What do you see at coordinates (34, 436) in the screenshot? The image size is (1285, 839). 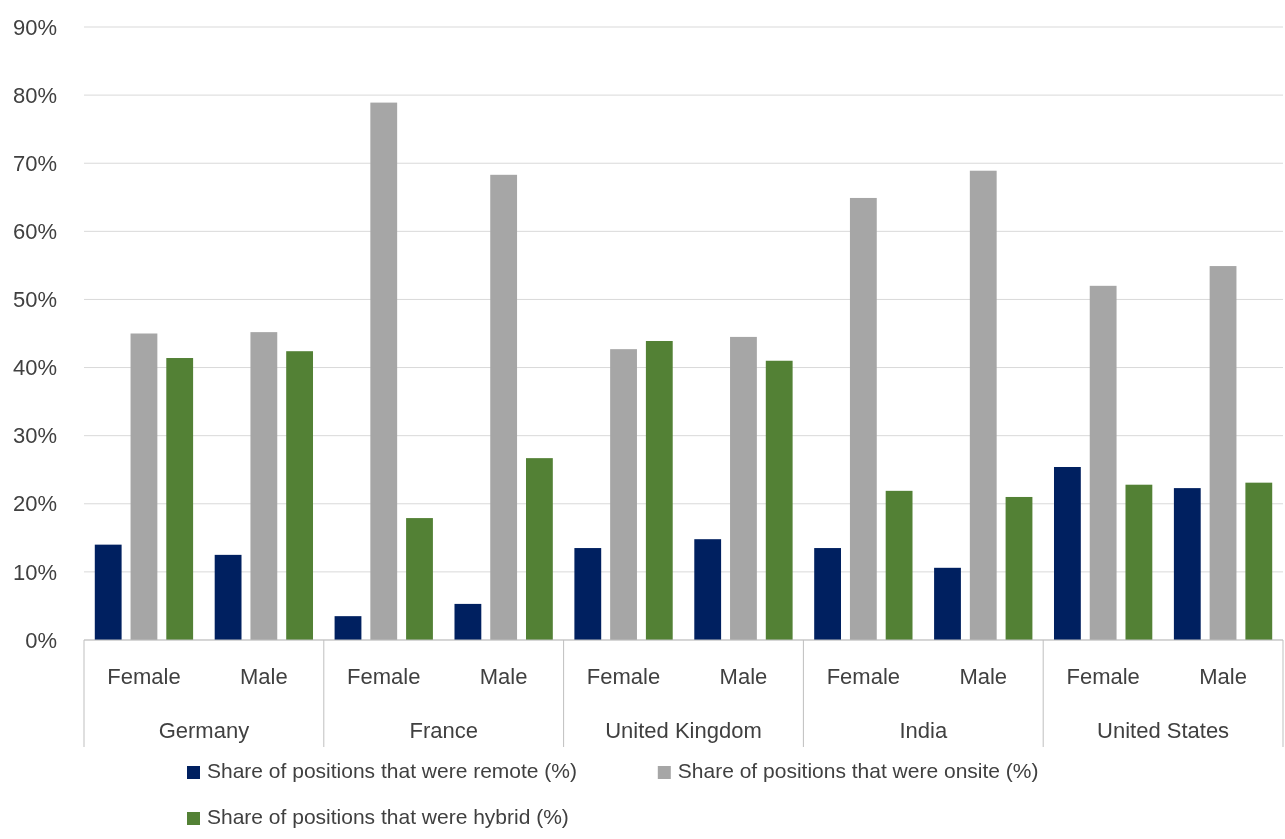 I see `y-tick-label: 30%` at bounding box center [34, 436].